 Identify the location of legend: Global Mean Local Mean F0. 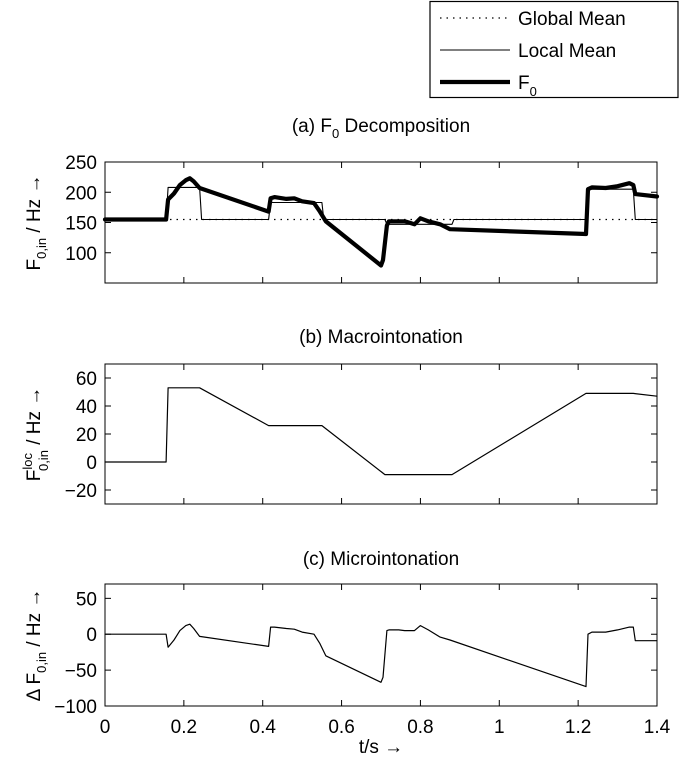
(554, 49).